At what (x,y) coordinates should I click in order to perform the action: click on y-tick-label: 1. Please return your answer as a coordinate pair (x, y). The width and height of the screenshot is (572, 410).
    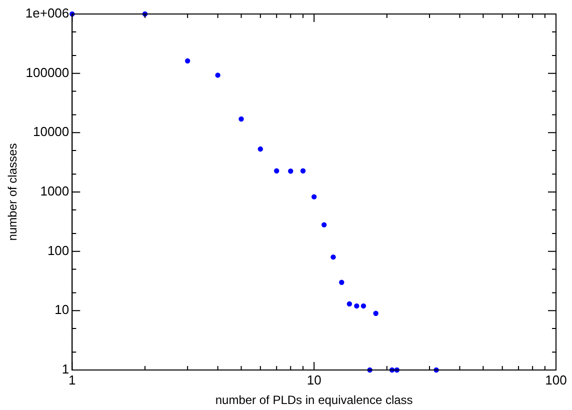
    Looking at the image, I should click on (66, 369).